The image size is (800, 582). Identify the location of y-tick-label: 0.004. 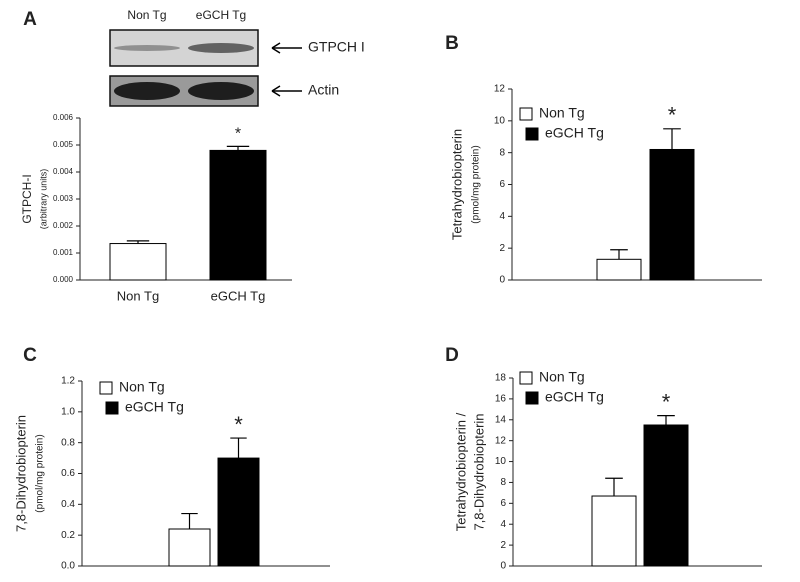
(63, 171).